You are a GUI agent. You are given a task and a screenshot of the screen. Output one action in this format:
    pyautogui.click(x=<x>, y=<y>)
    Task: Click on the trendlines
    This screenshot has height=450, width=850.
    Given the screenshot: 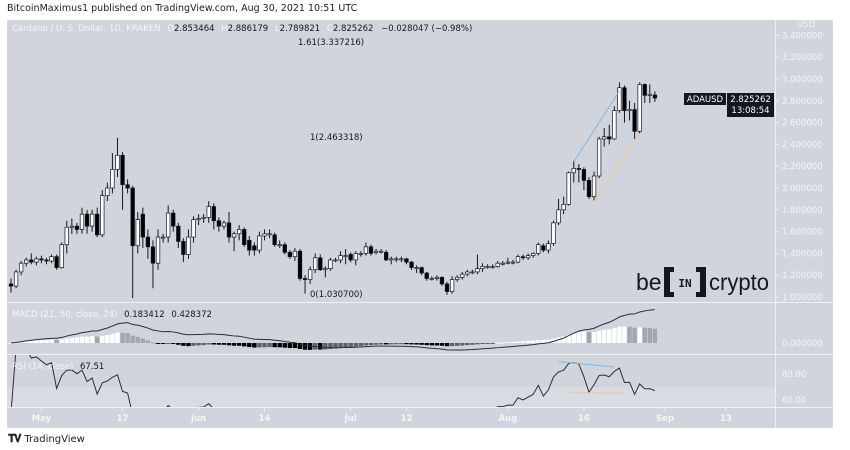 What is the action you would take?
    pyautogui.click(x=607, y=146)
    